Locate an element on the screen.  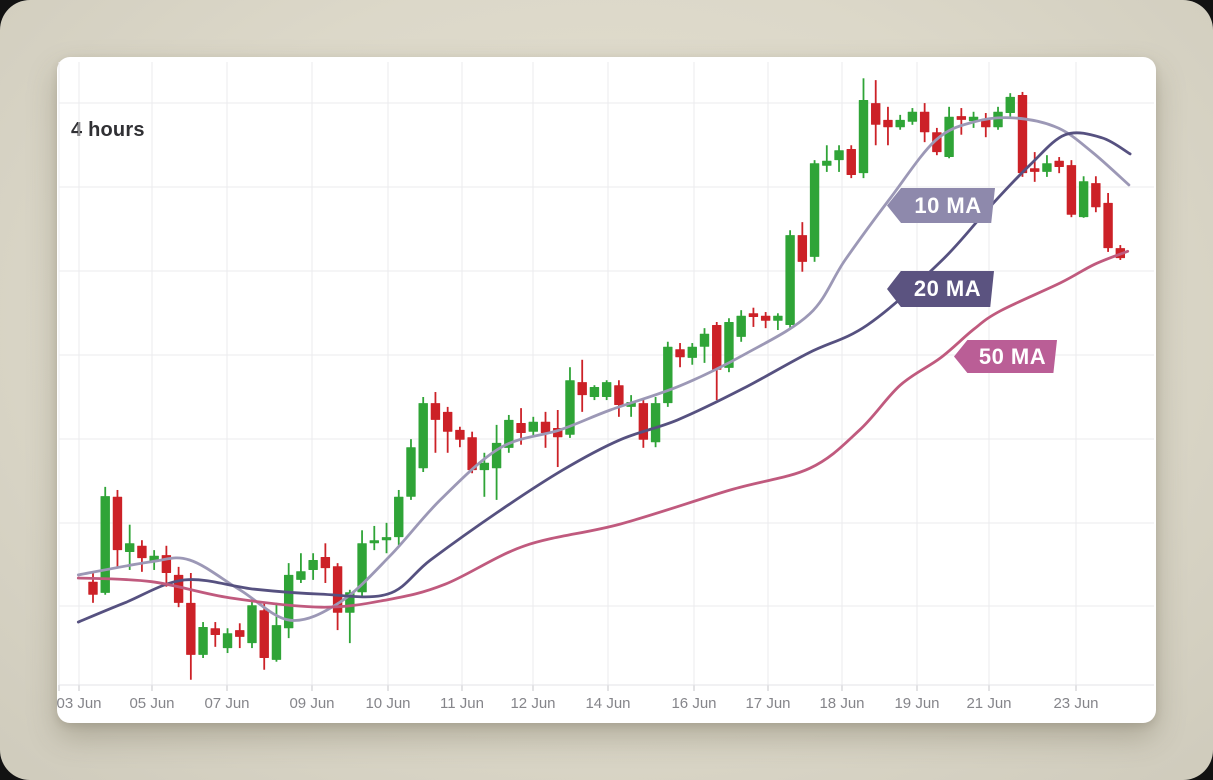
timeframe-label: 4 hours is located at coordinates (108, 130).